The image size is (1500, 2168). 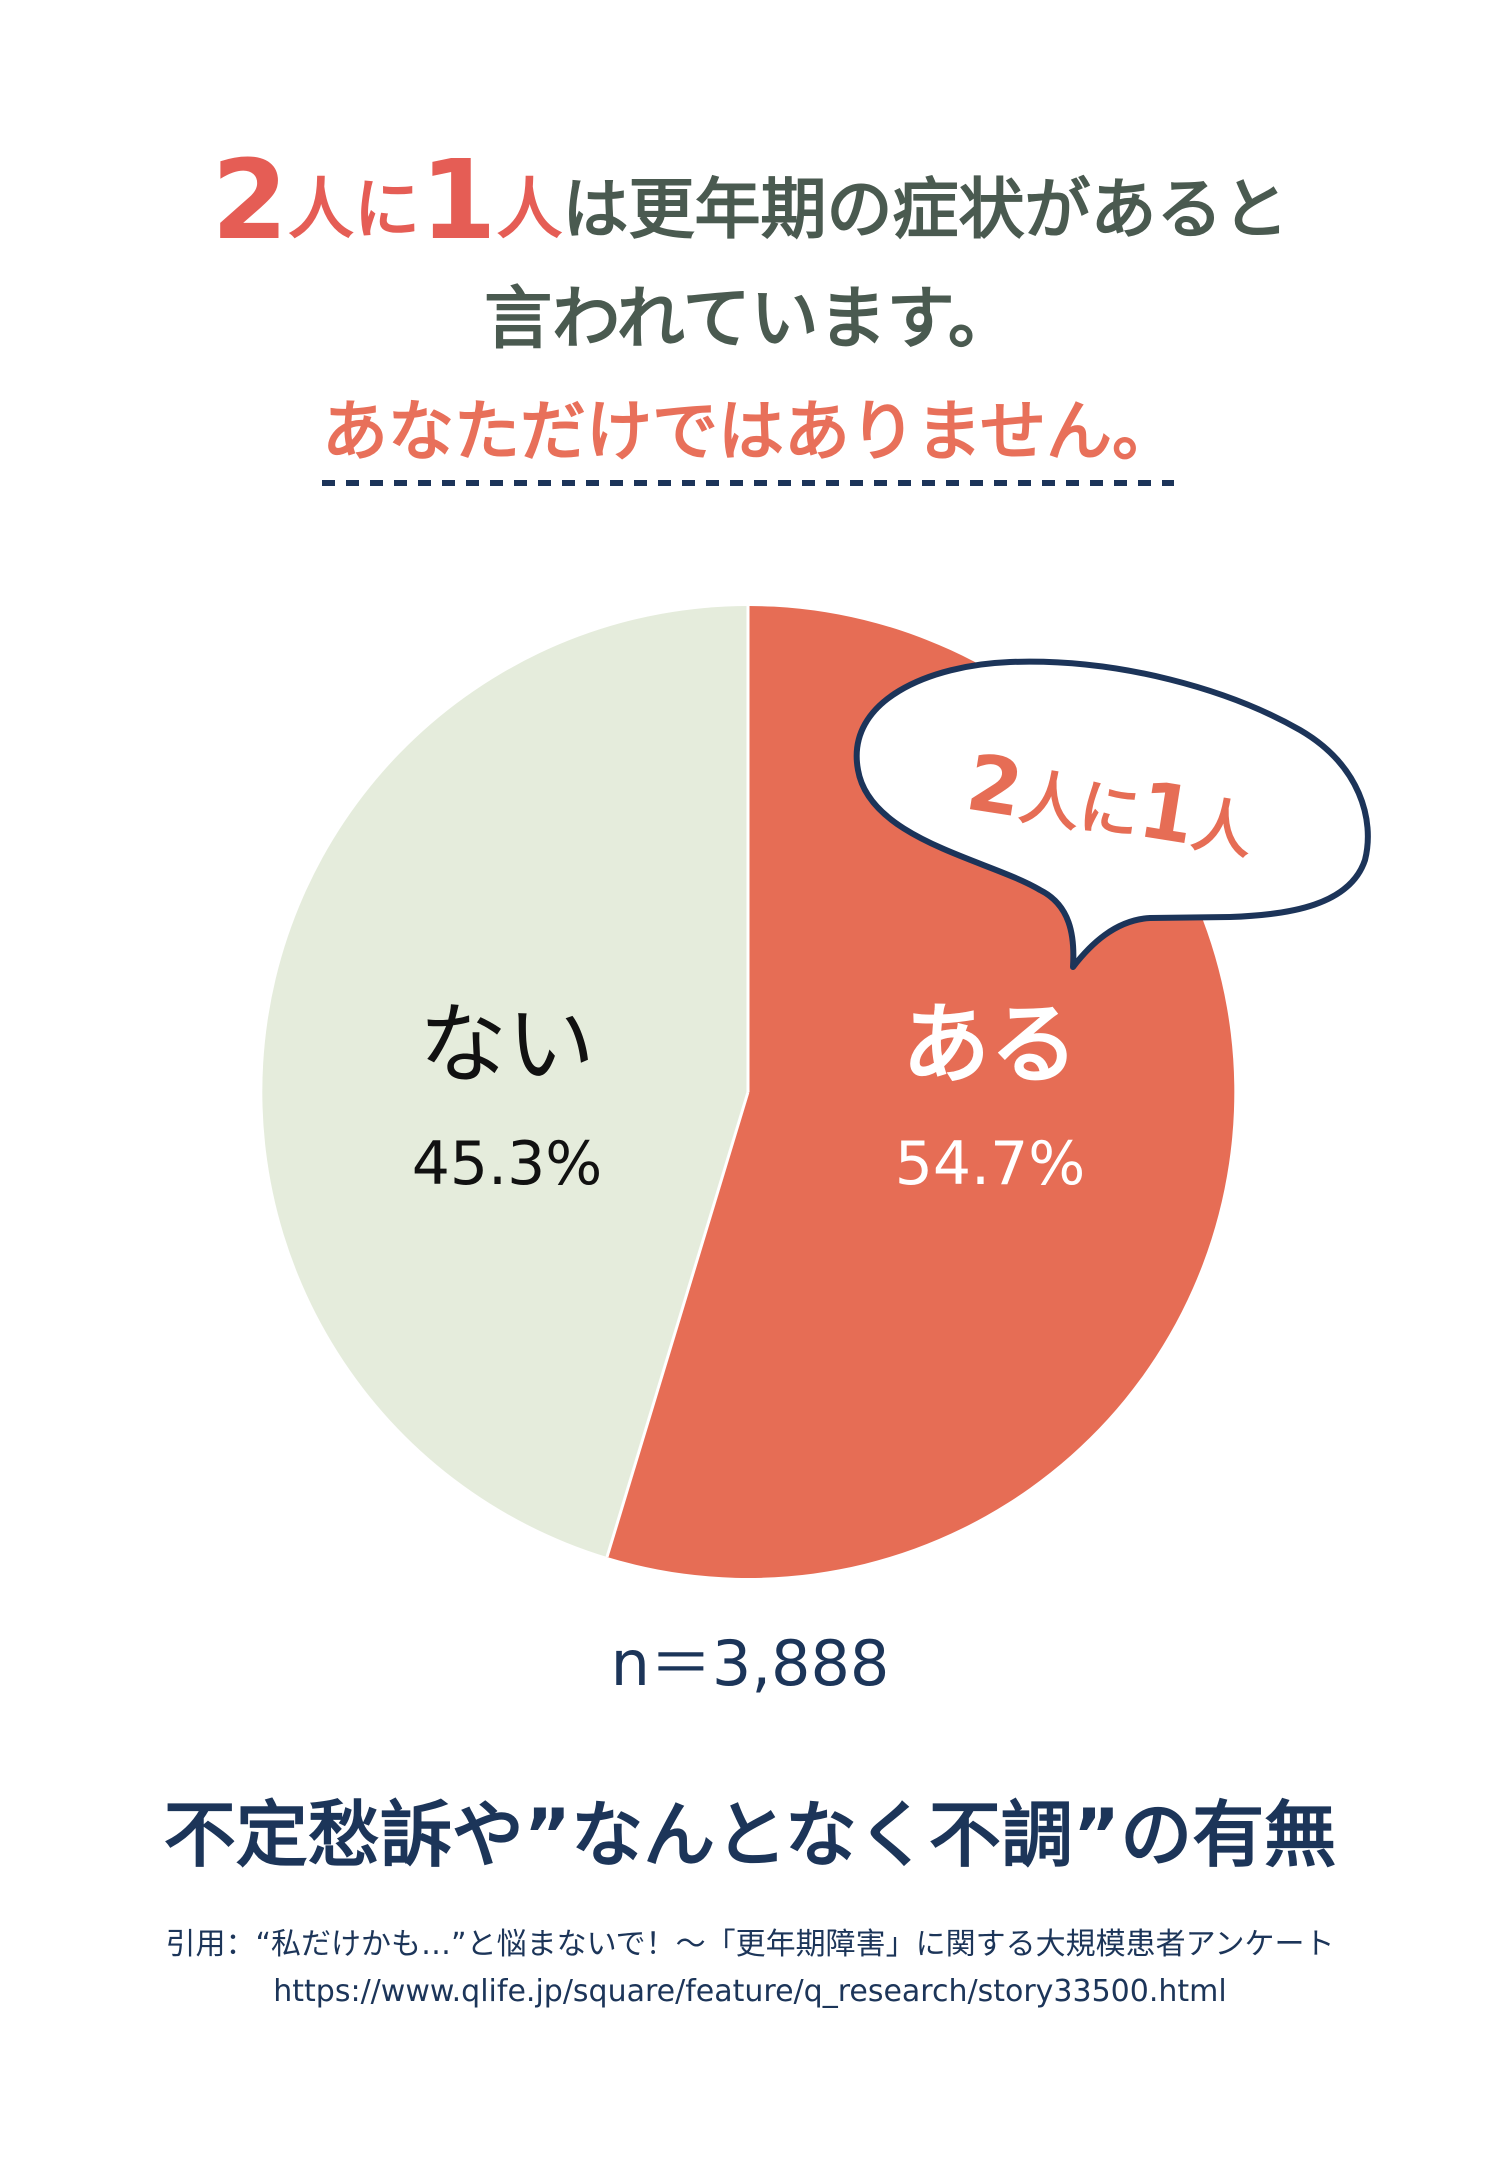 I want to click on headline-line-3: あなただけではありません。, so click(x=750, y=431).